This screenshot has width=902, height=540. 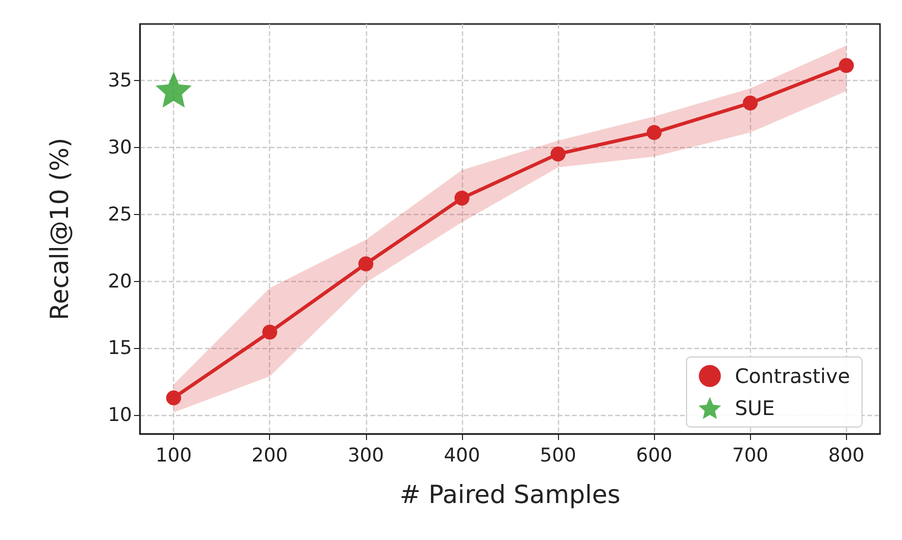 I want to click on x-tick-label: 100, so click(x=174, y=455).